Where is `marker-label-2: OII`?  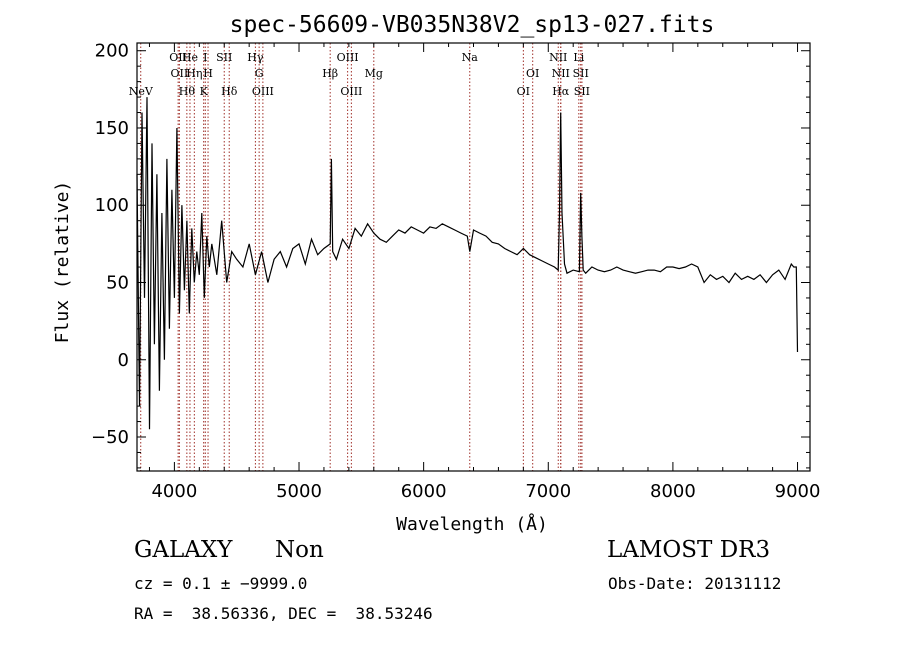
marker-label-2: OII is located at coordinates (178, 57).